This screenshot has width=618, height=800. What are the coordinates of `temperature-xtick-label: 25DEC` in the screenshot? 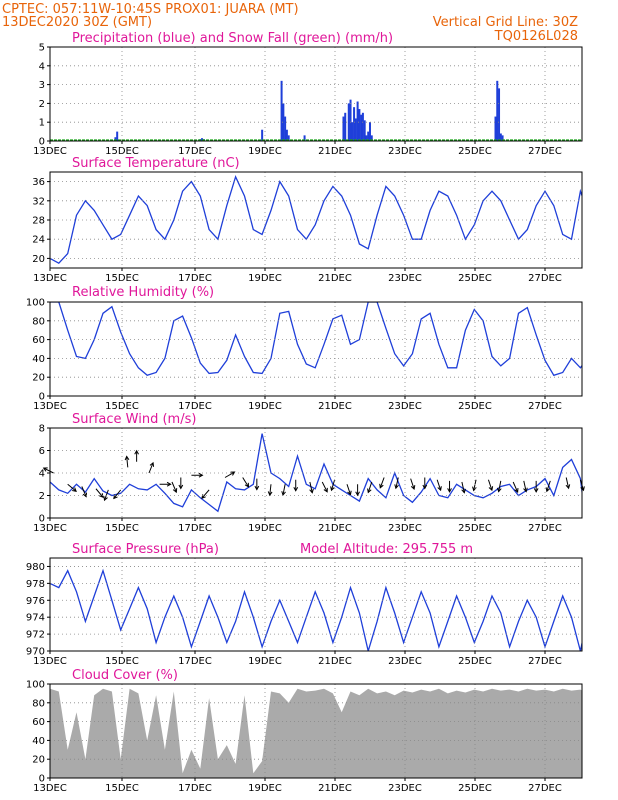 It's located at (475, 278).